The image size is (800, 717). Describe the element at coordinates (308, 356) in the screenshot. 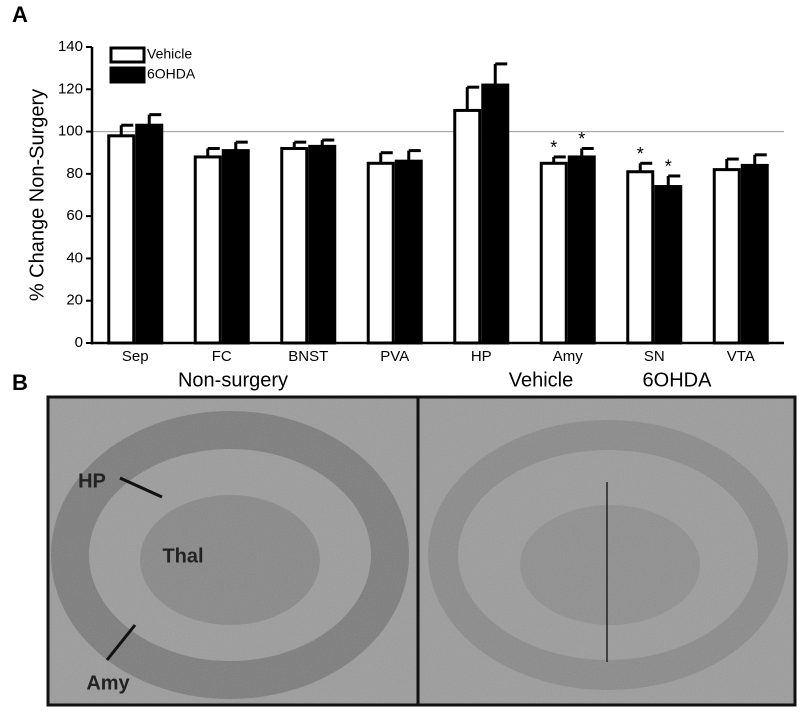

I see `x-tick-label: BNST` at that location.